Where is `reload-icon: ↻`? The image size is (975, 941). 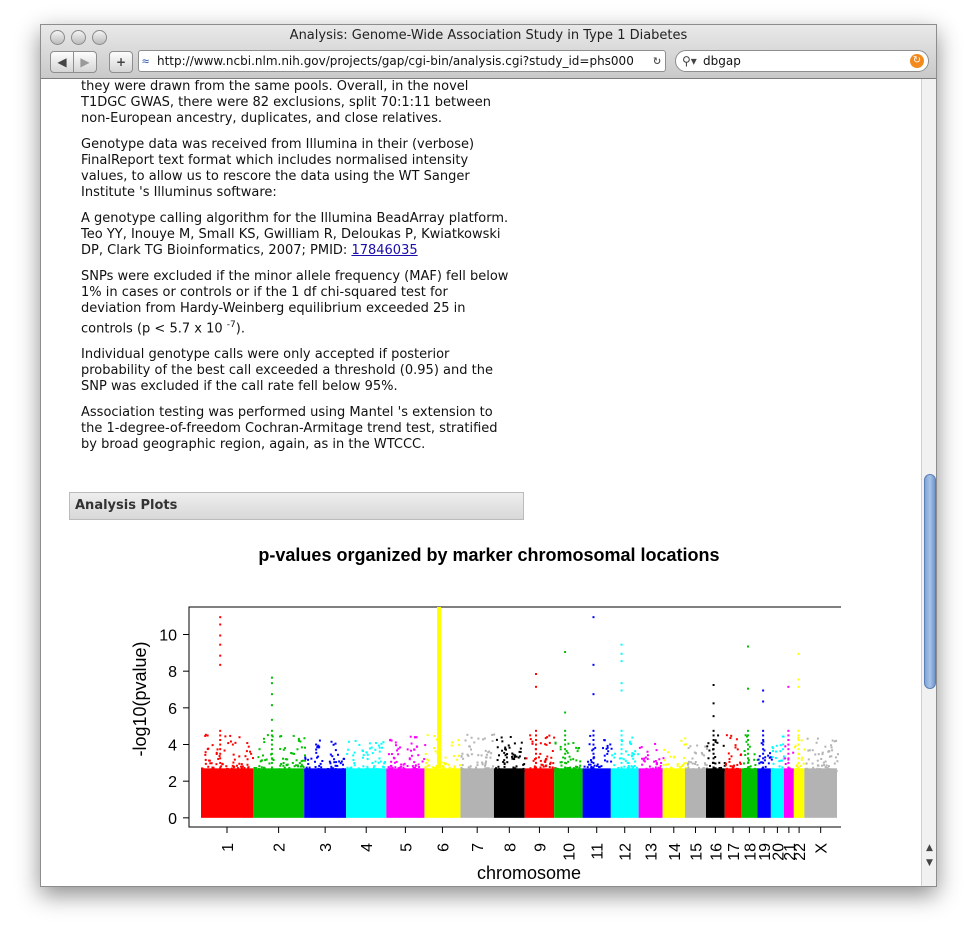
reload-icon: ↻ is located at coordinates (657, 60).